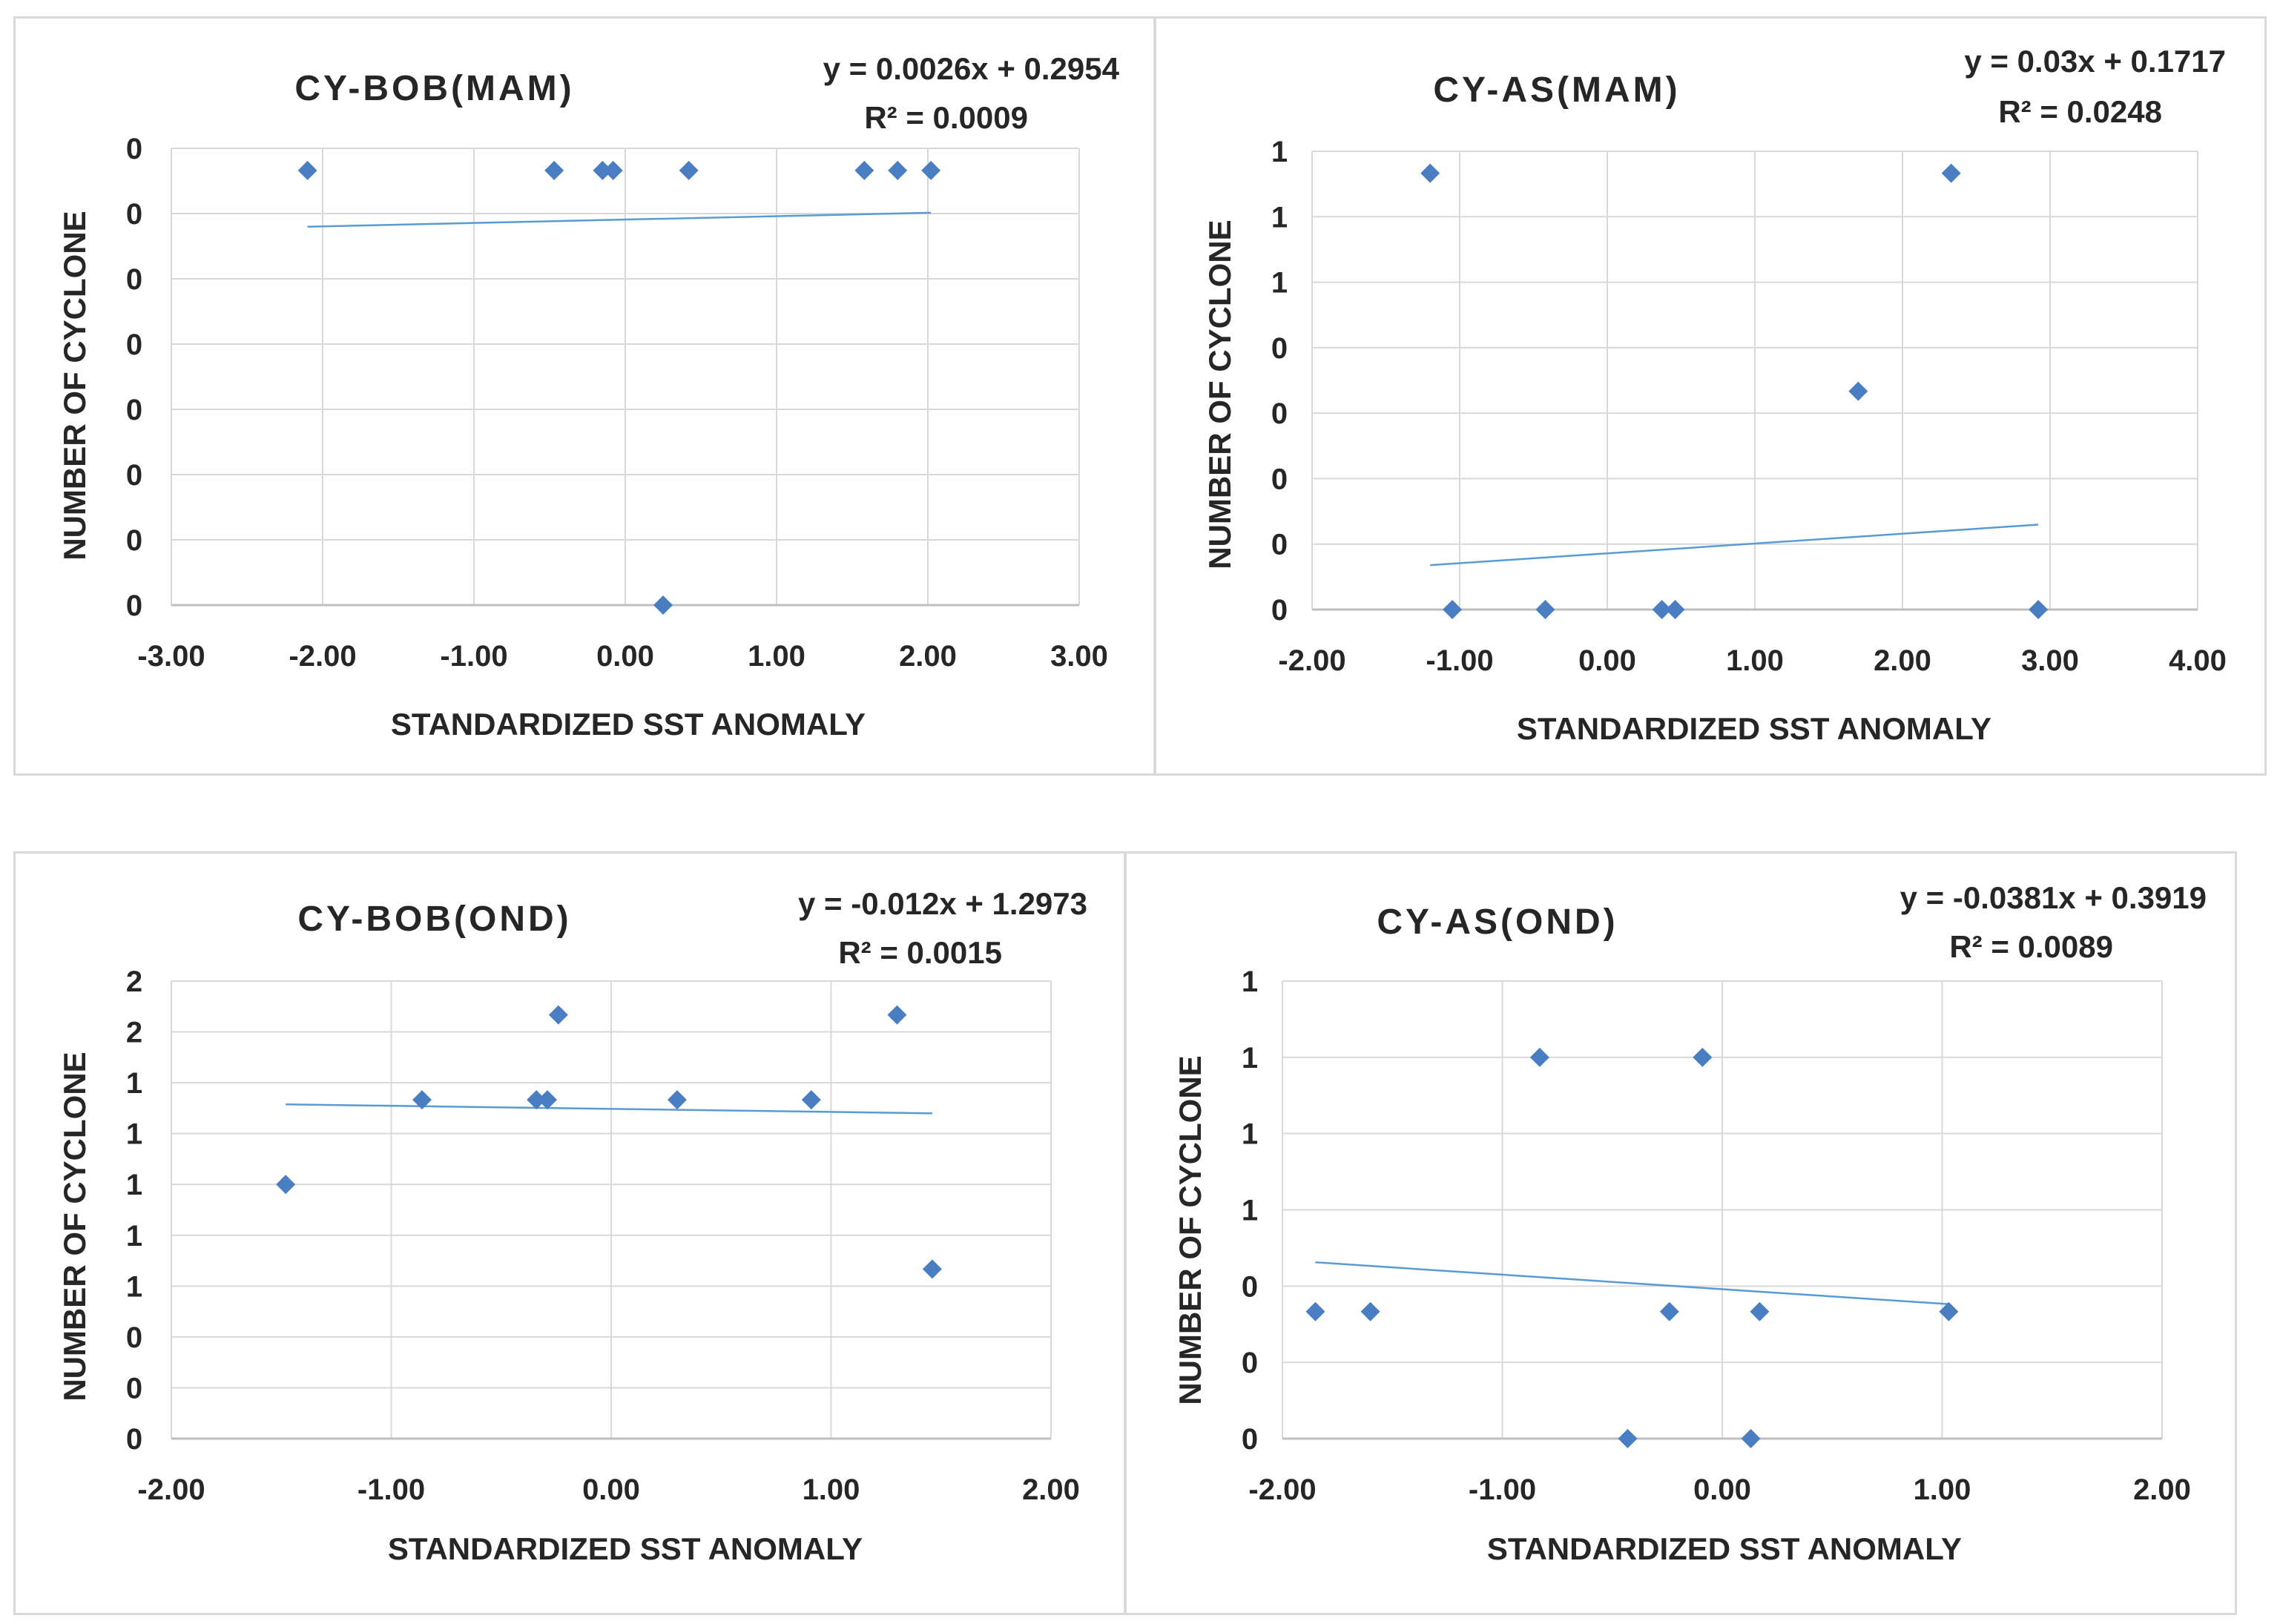  What do you see at coordinates (920, 952) in the screenshot?
I see `r-squared: R² = 0.0015` at bounding box center [920, 952].